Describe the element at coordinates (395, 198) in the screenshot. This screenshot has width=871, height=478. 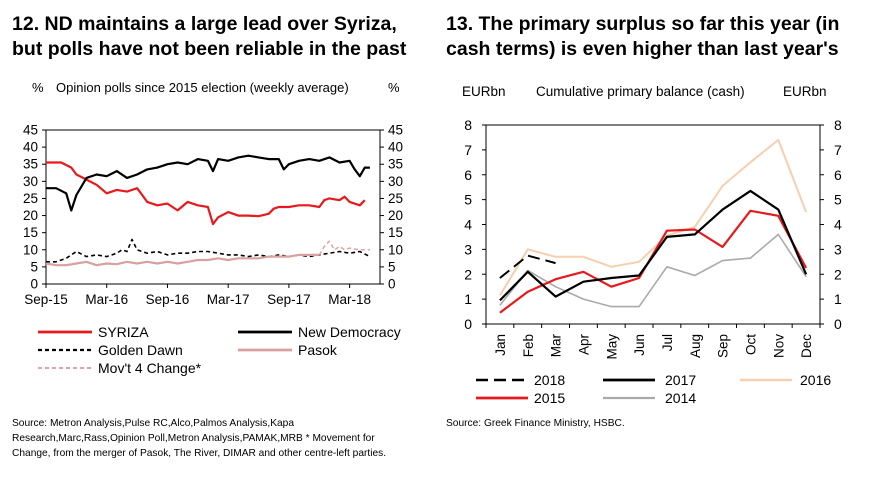
I see `left-y-tick-label-right: 25` at that location.